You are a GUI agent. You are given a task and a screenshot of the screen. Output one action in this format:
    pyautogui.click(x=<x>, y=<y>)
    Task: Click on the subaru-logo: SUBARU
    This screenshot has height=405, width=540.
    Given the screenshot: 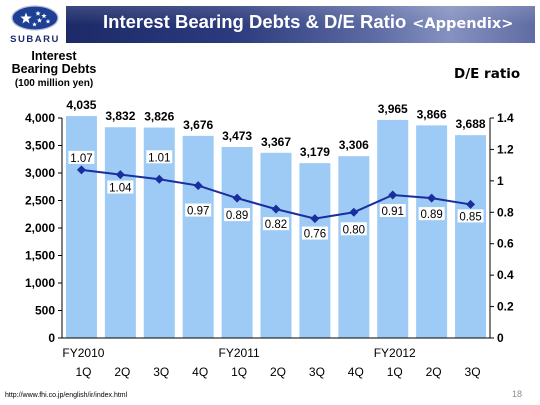 What is the action you would take?
    pyautogui.click(x=35, y=25)
    